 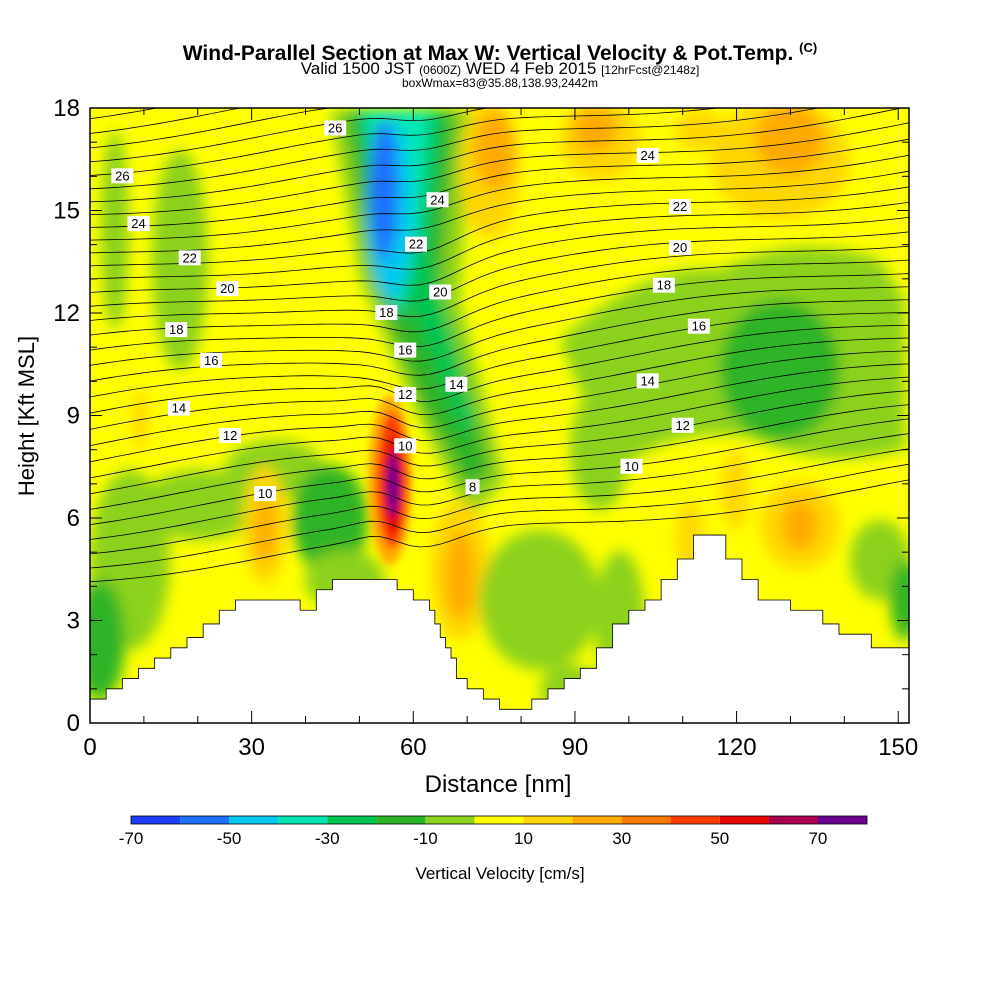 I want to click on x-tick-label: 30, so click(x=251, y=747).